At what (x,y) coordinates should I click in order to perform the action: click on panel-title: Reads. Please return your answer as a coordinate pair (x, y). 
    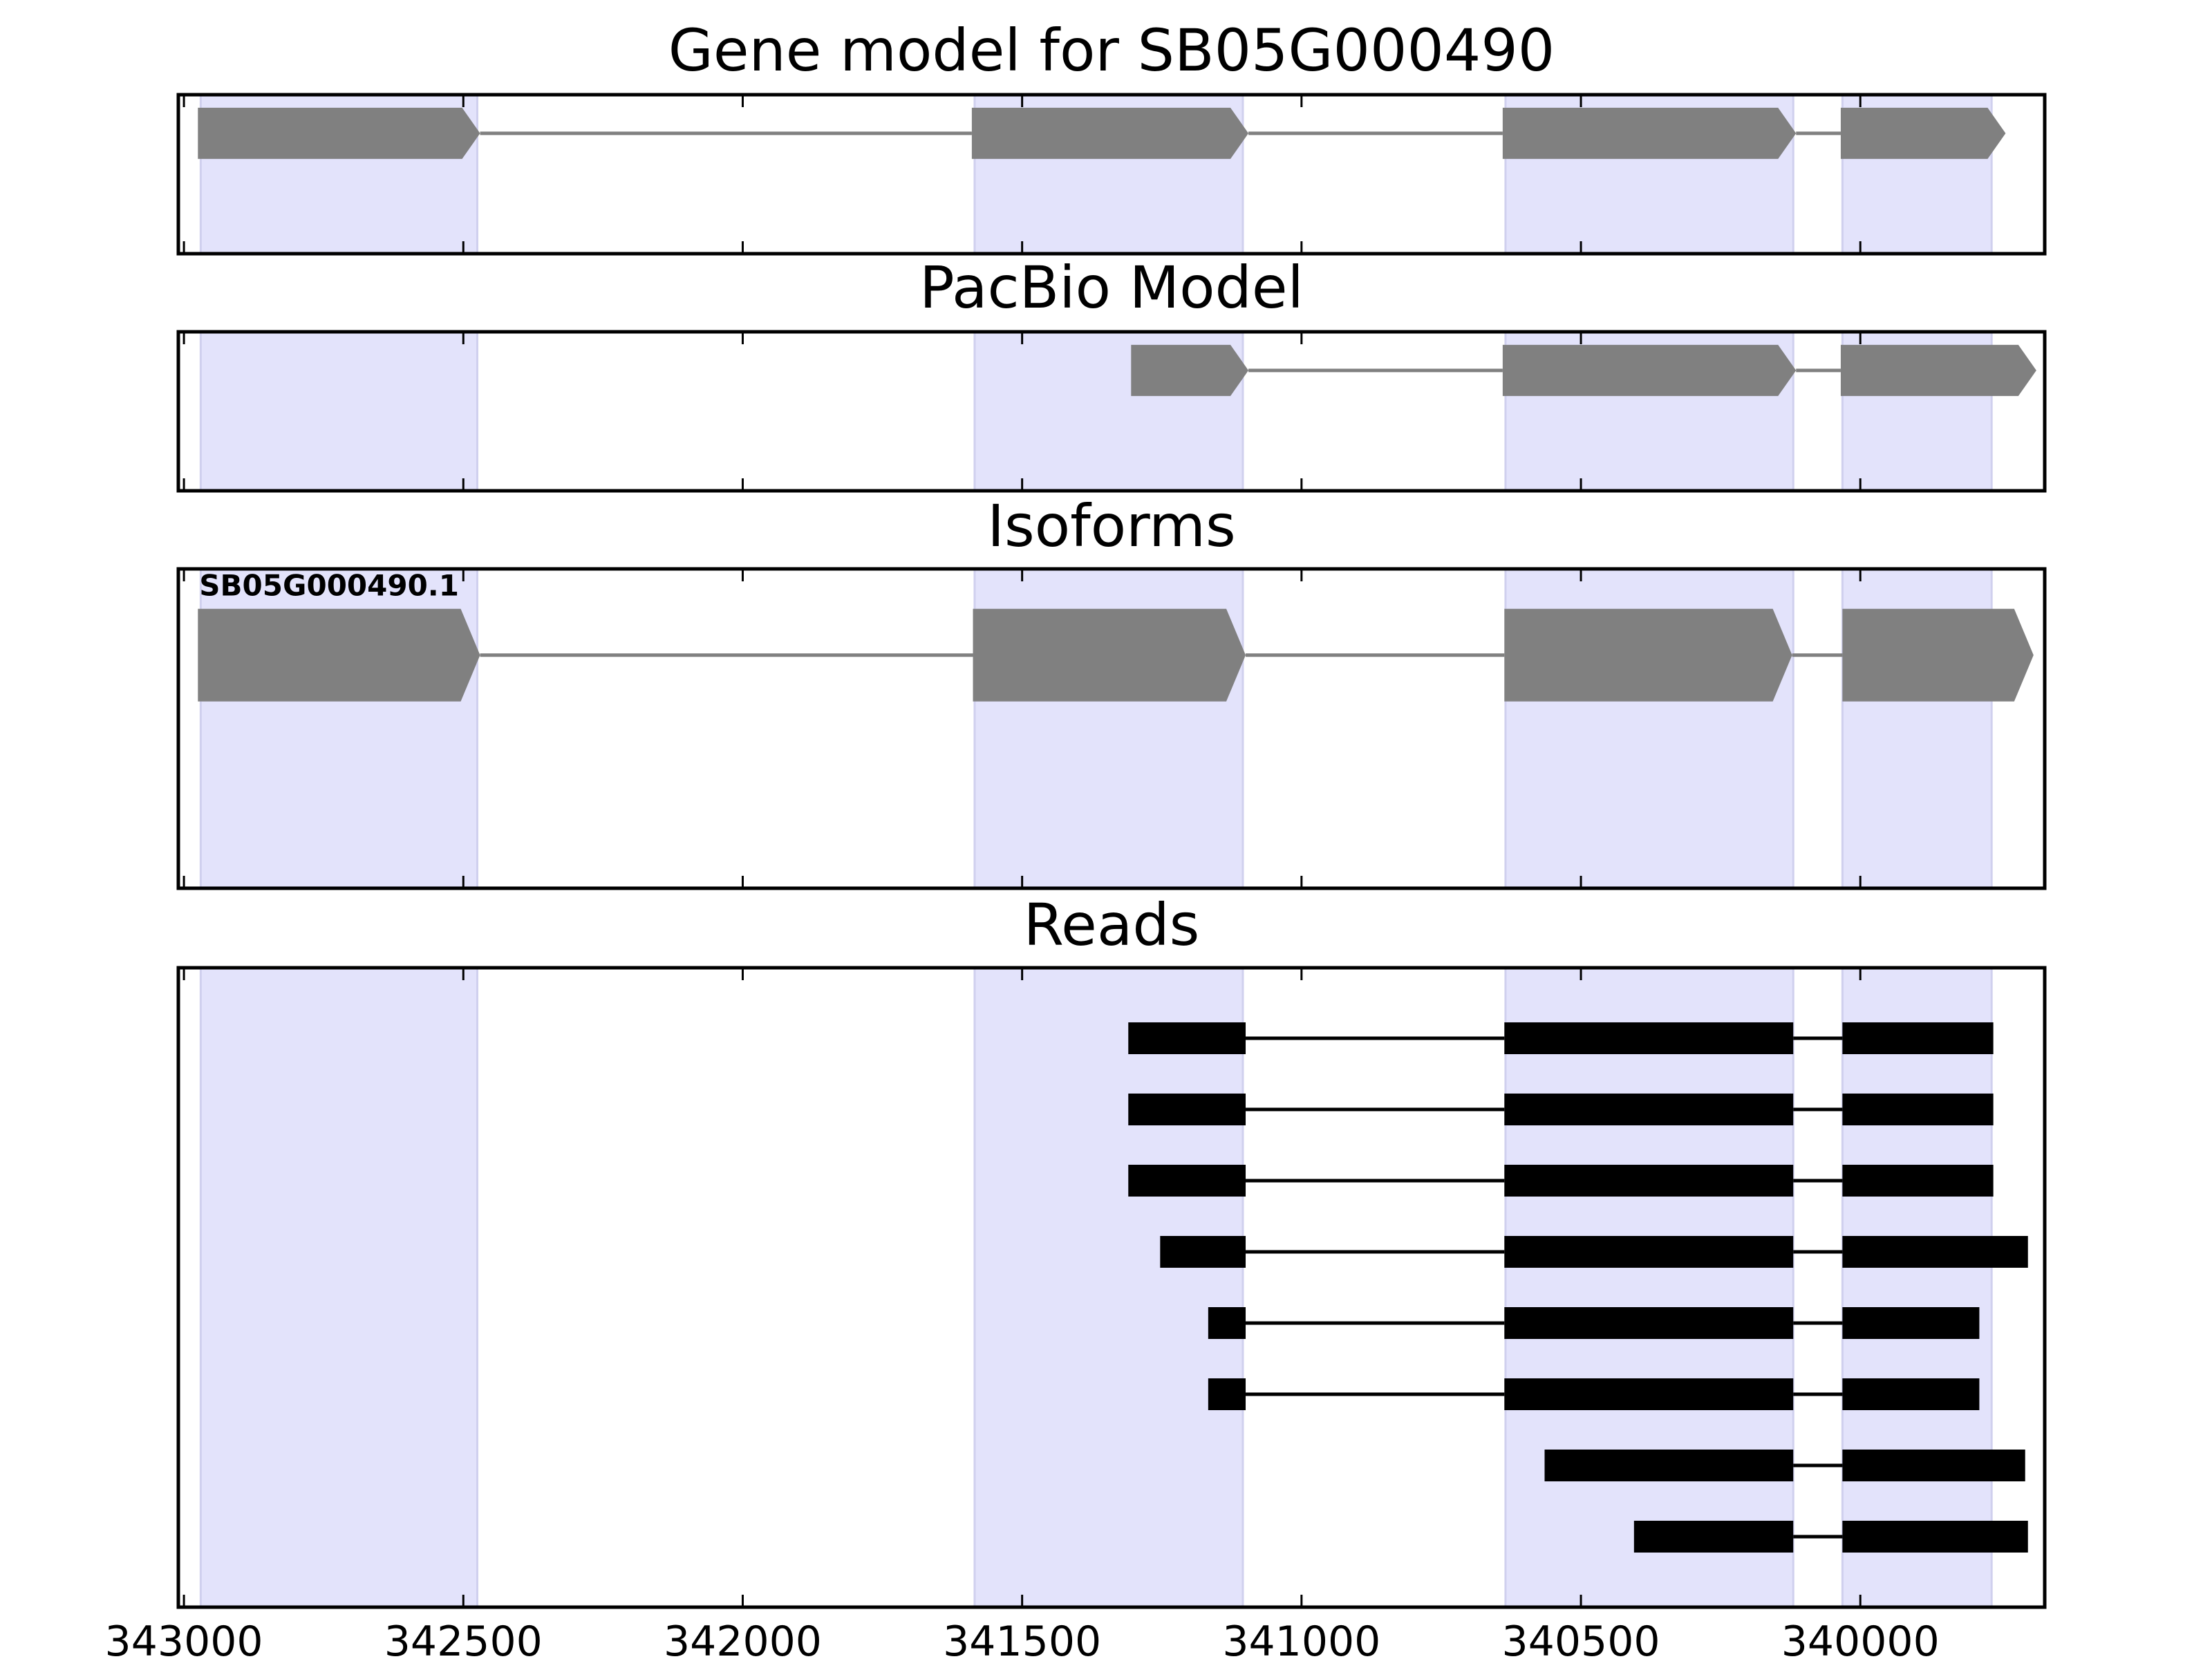
    Looking at the image, I should click on (1112, 925).